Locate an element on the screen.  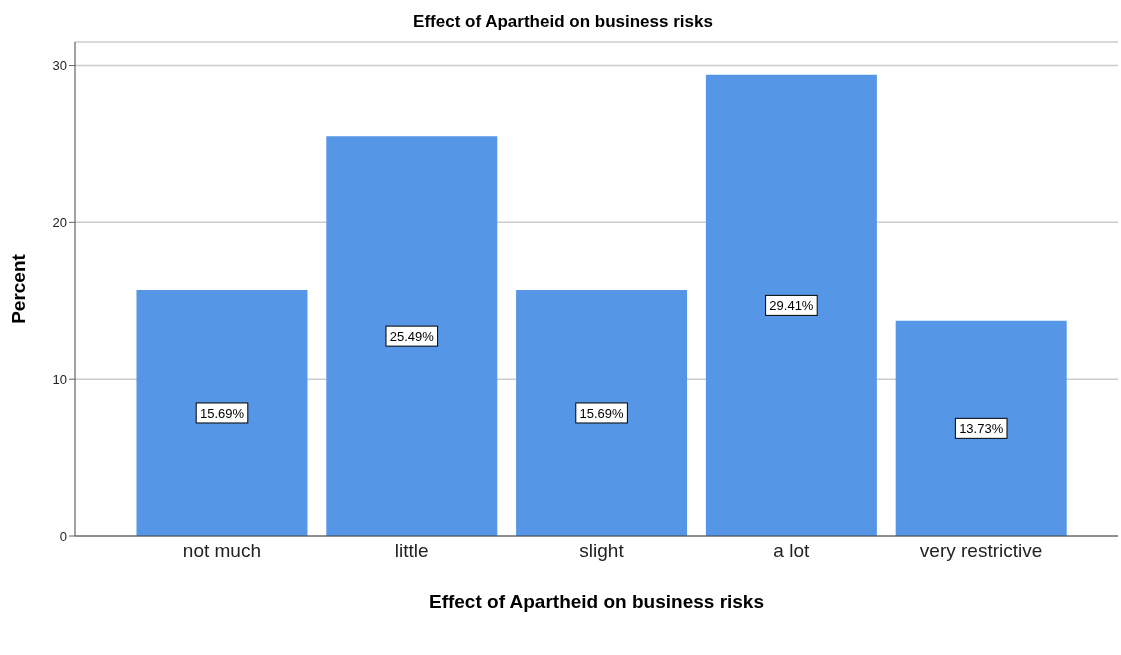
data-label: 13.73% is located at coordinates (981, 429).